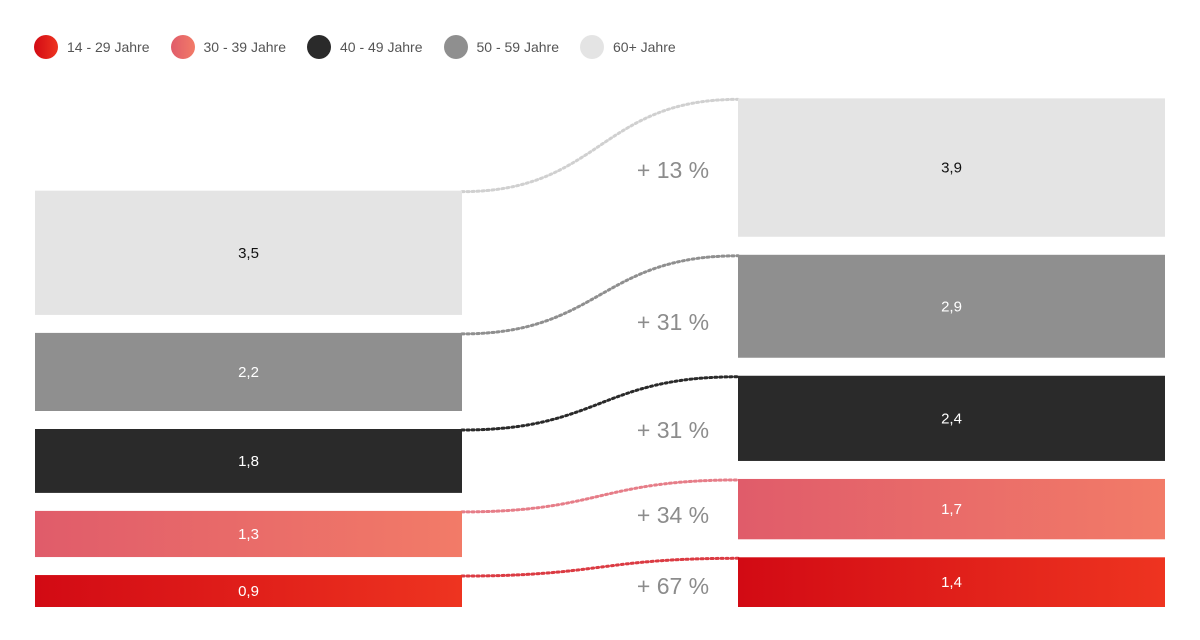 This screenshot has height=640, width=1200. What do you see at coordinates (592, 47) in the screenshot?
I see `legend-dot-60plus` at bounding box center [592, 47].